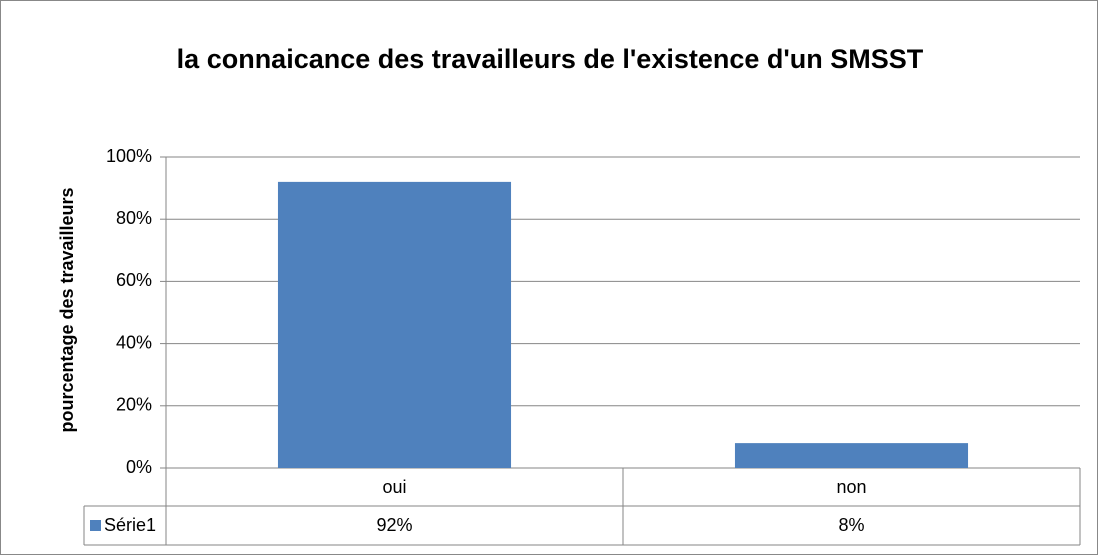 The width and height of the screenshot is (1099, 556). Describe the element at coordinates (134, 218) in the screenshot. I see `y-tick-label: 80%` at that location.